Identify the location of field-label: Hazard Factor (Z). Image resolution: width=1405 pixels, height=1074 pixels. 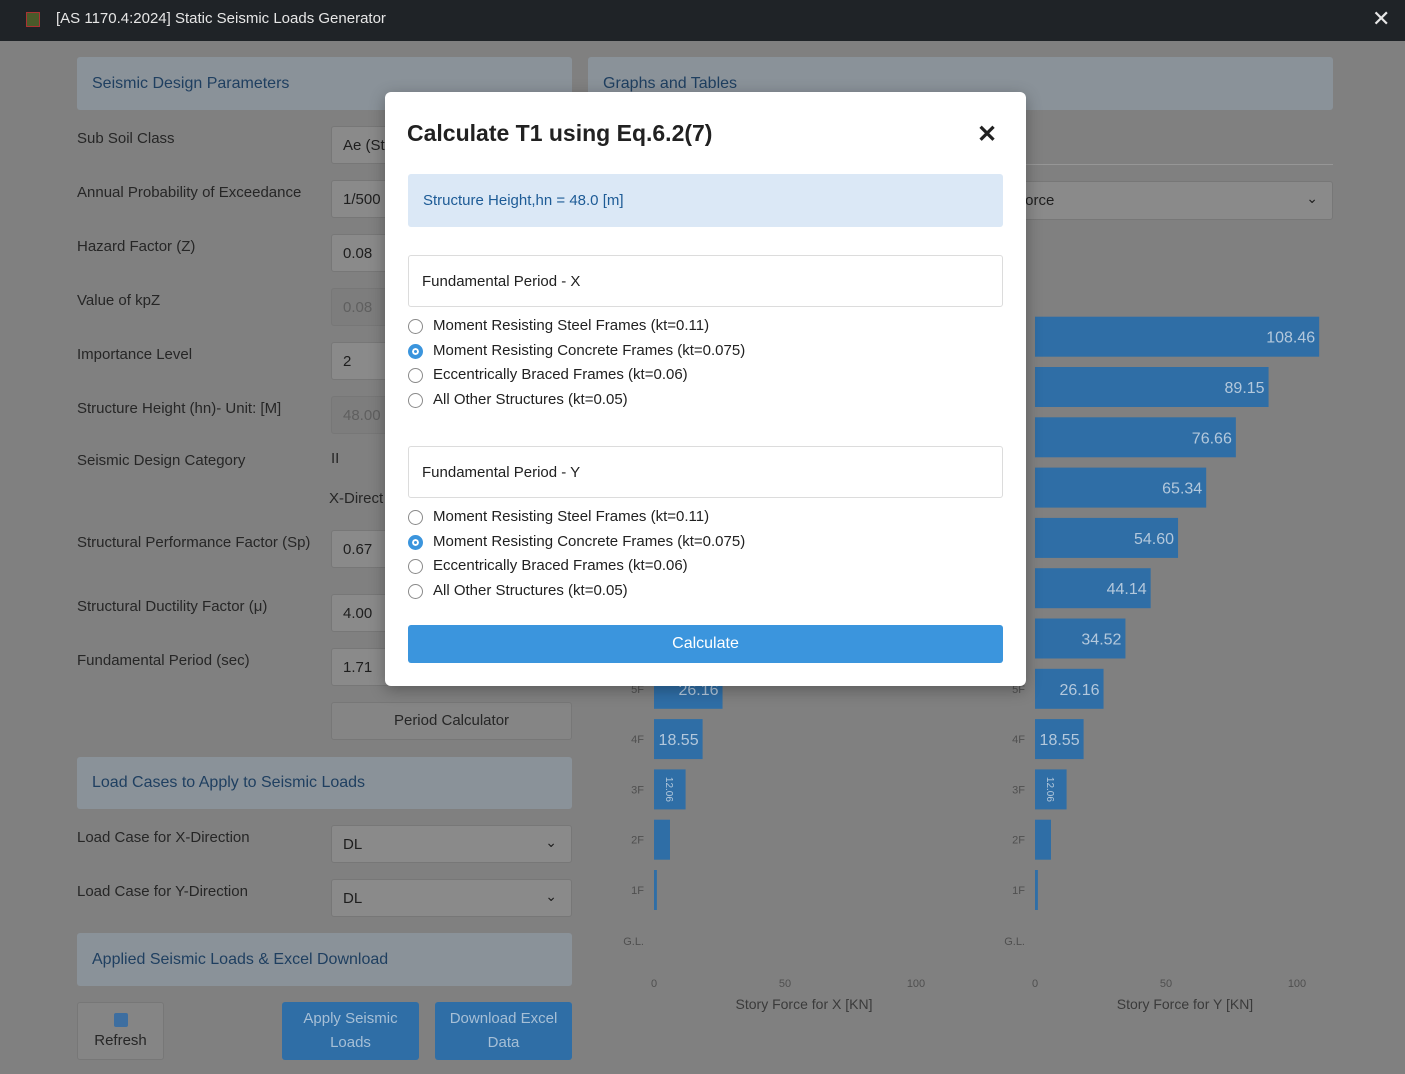
(136, 246).